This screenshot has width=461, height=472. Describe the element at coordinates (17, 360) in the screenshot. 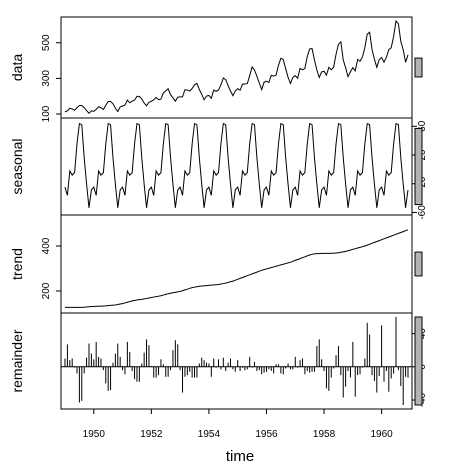

I see `panel-label-remainder: remainder` at that location.